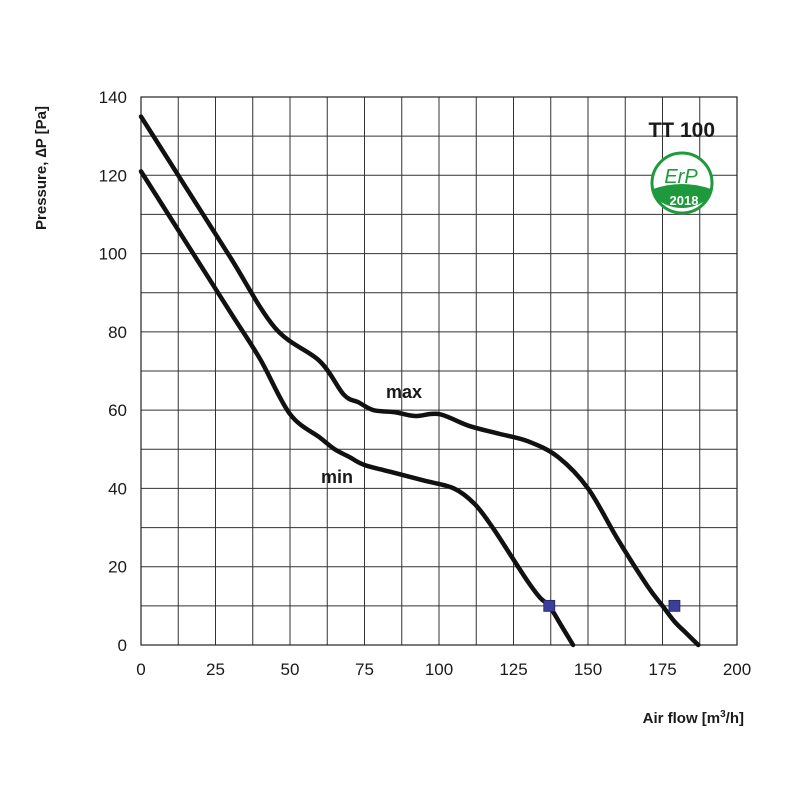 The image size is (800, 805). What do you see at coordinates (117, 567) in the screenshot?
I see `y-tick-label: 20` at bounding box center [117, 567].